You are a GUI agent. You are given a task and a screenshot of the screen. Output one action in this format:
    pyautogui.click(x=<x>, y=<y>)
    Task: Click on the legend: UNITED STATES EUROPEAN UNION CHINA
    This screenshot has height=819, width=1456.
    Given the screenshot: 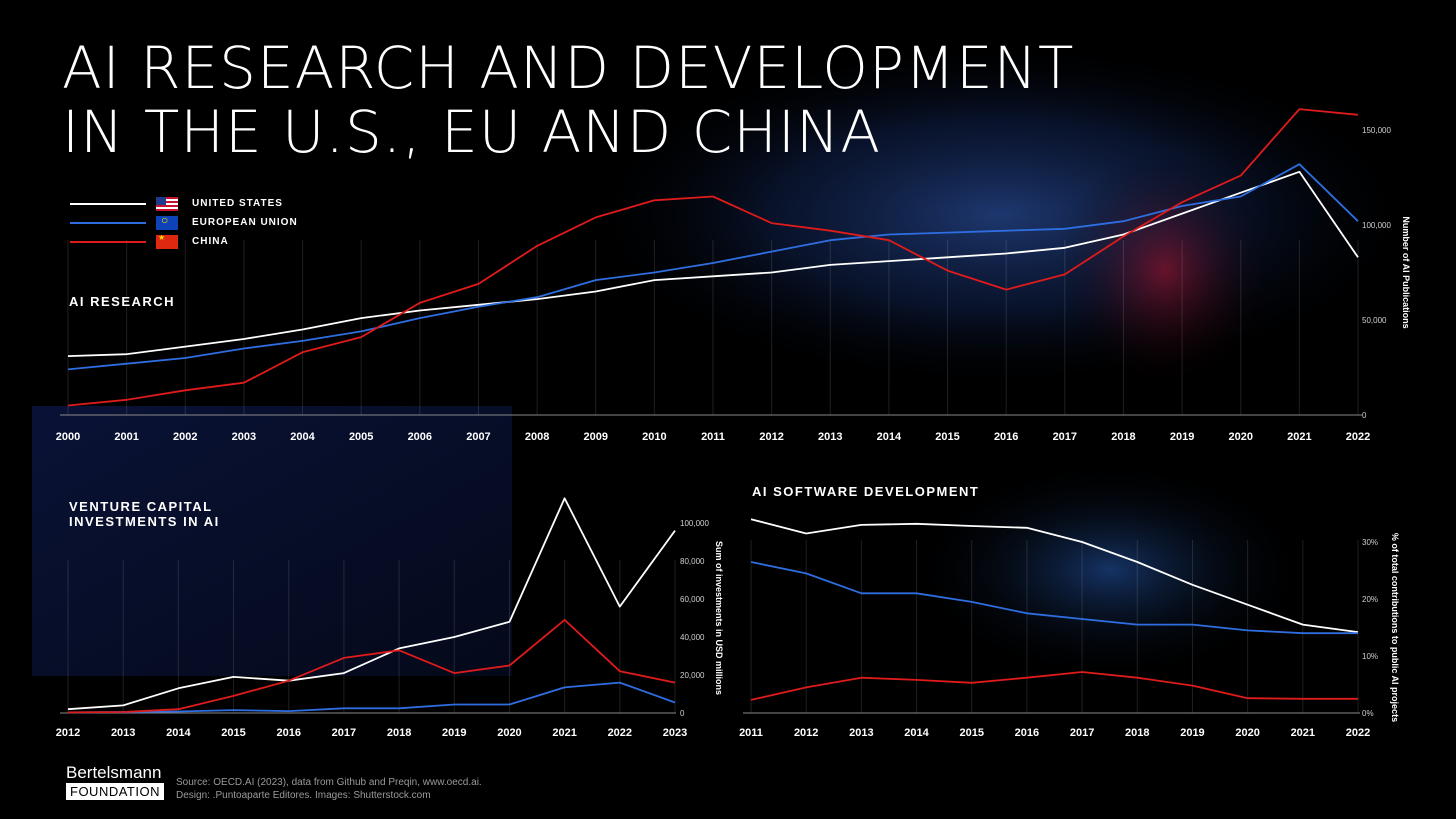 What is the action you would take?
    pyautogui.click(x=184, y=222)
    